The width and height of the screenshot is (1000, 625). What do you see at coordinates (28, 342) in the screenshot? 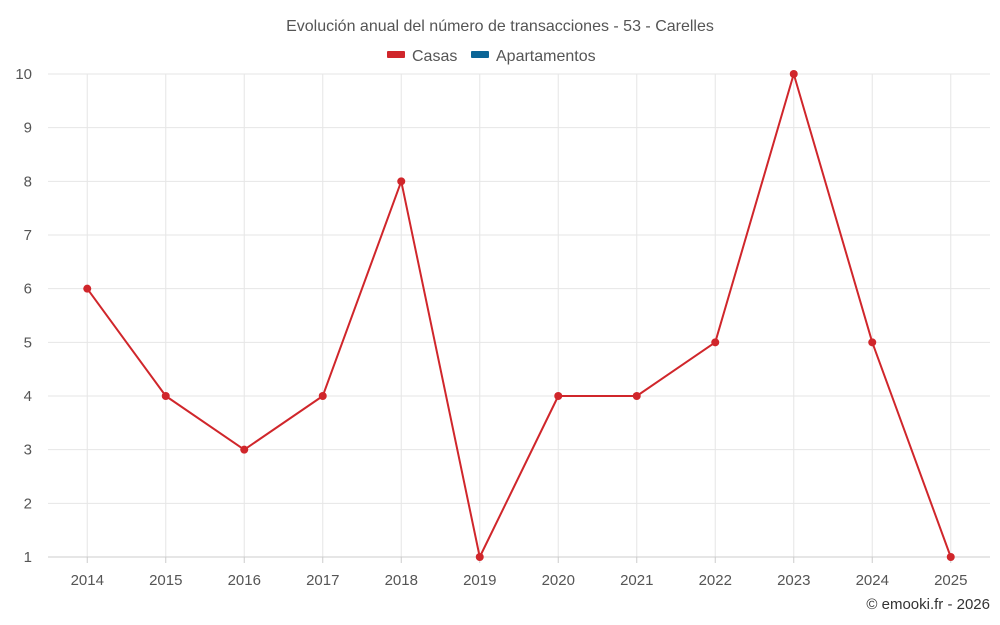
I see `y-tick-label: 5` at bounding box center [28, 342].